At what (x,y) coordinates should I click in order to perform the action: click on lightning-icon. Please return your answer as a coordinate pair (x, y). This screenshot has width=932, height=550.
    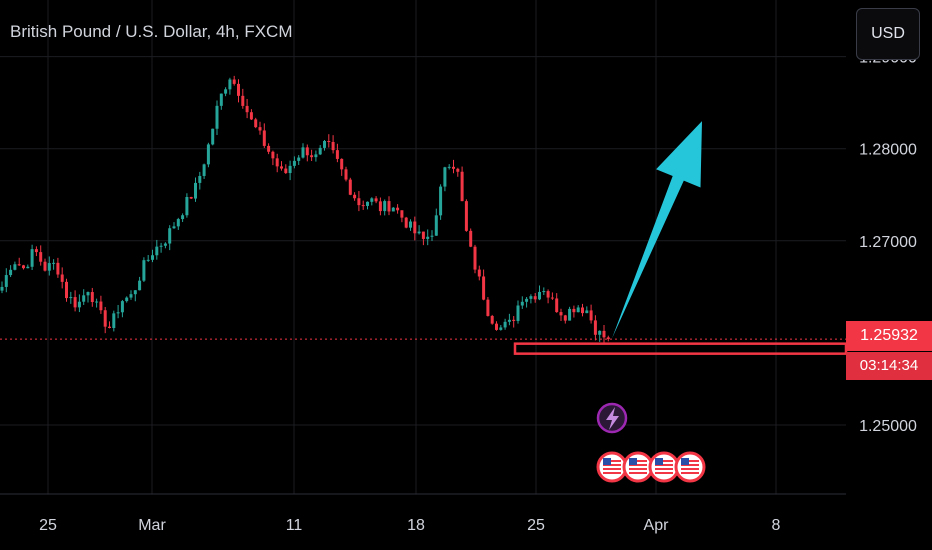
    Looking at the image, I should click on (612, 418).